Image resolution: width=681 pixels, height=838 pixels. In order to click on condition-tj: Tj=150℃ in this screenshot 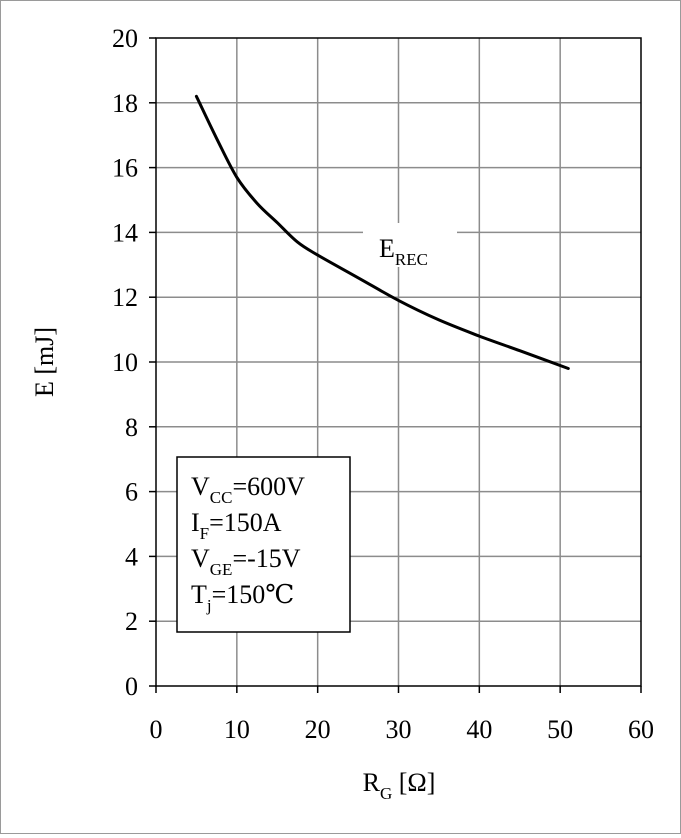, I will do `click(242, 597)`.